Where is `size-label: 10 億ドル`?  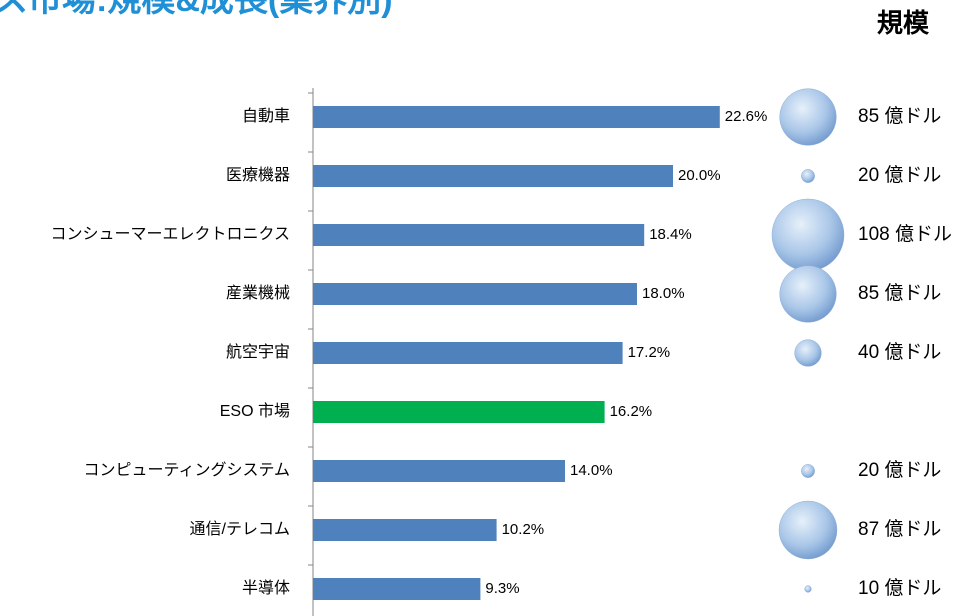 size-label: 10 億ドル is located at coordinates (899, 588).